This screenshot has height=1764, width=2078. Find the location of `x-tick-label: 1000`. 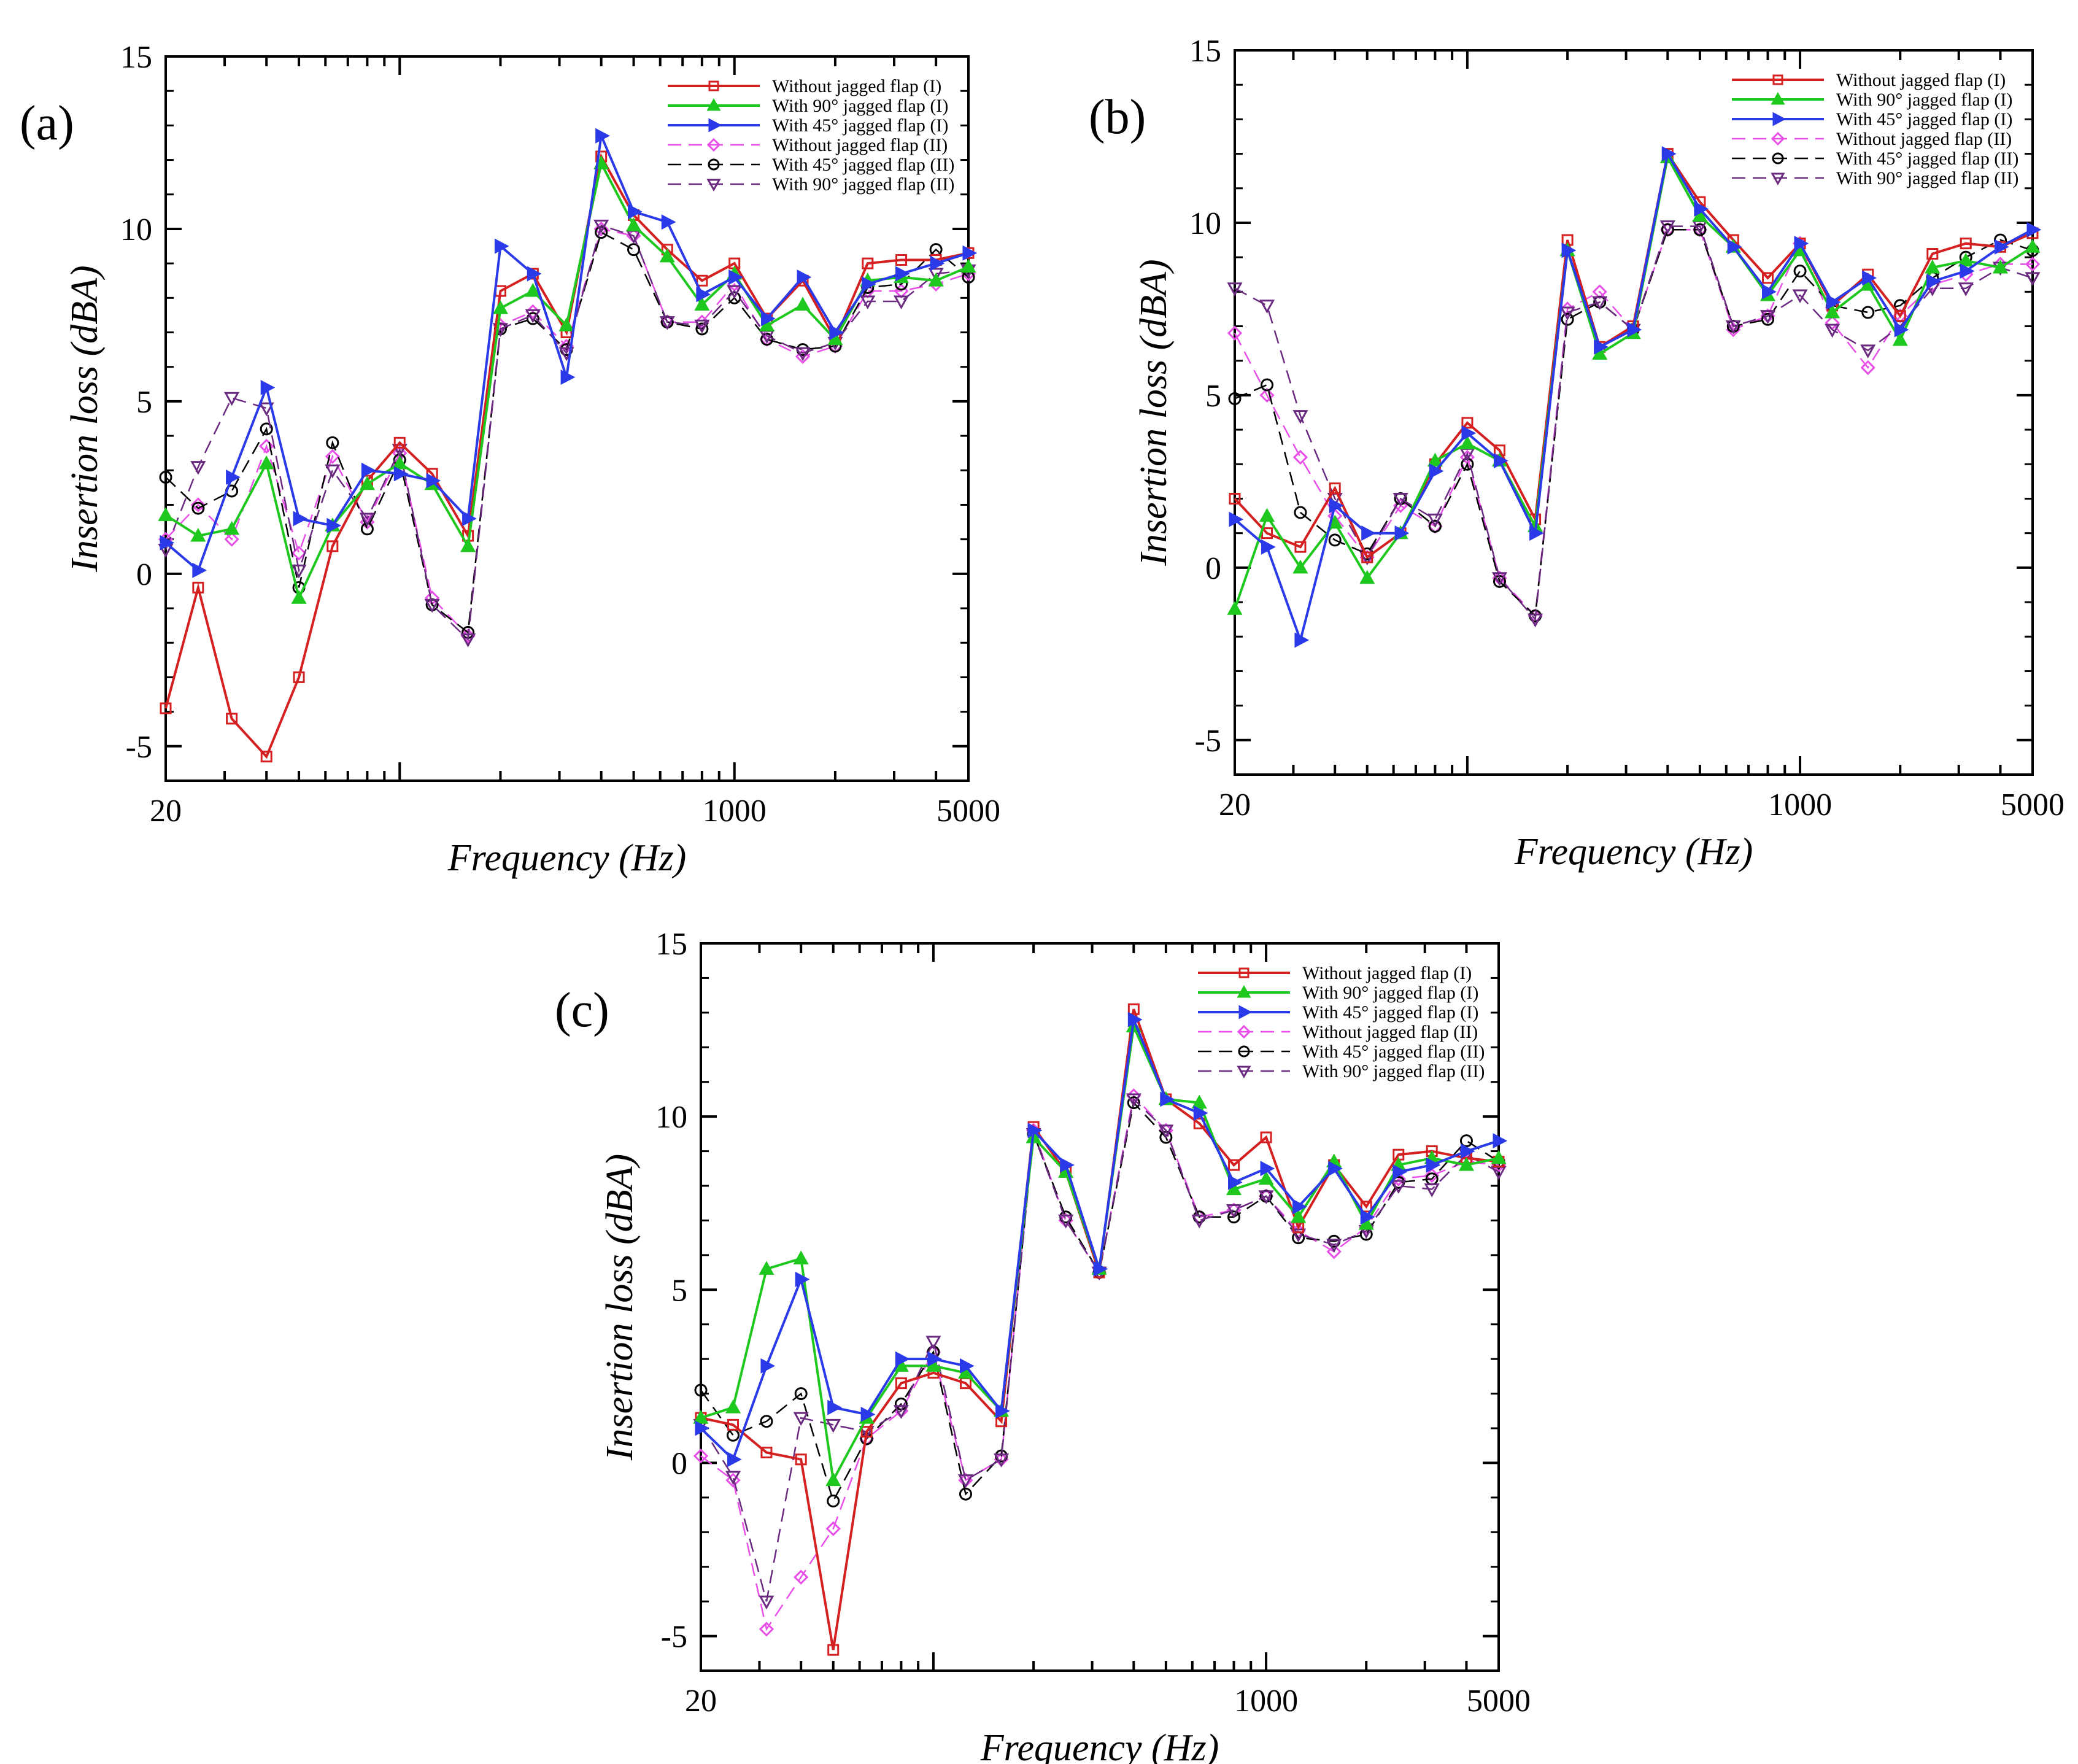

x-tick-label: 1000 is located at coordinates (1800, 804).